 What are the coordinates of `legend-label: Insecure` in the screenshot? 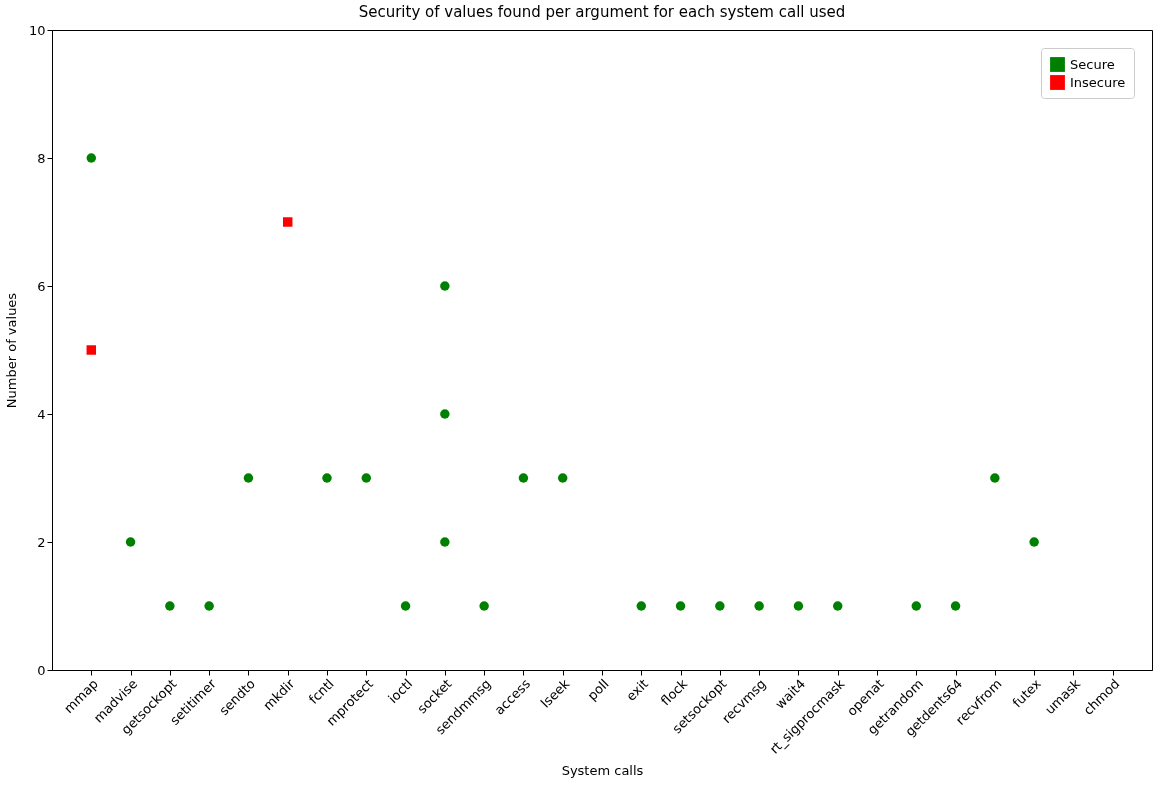 It's located at (1098, 82).